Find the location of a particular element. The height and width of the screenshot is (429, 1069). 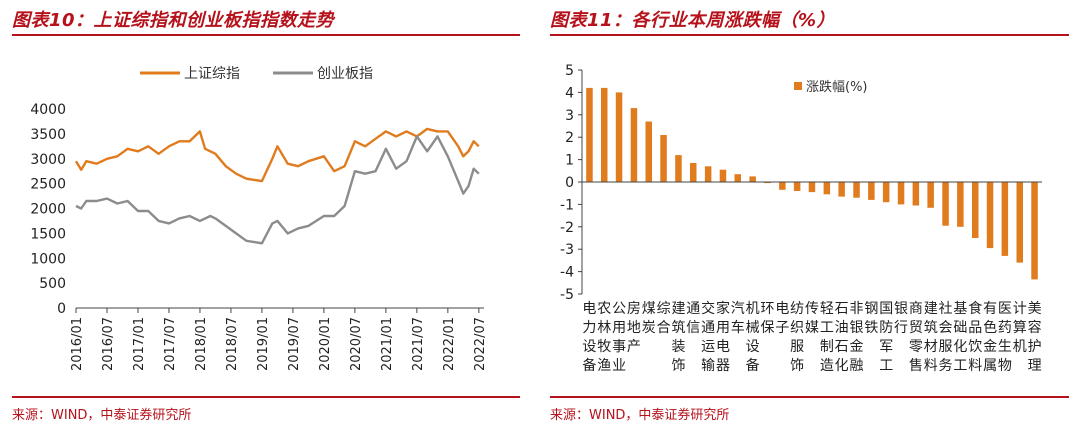

x-tick-label: 2020/07 is located at coordinates (356, 344).